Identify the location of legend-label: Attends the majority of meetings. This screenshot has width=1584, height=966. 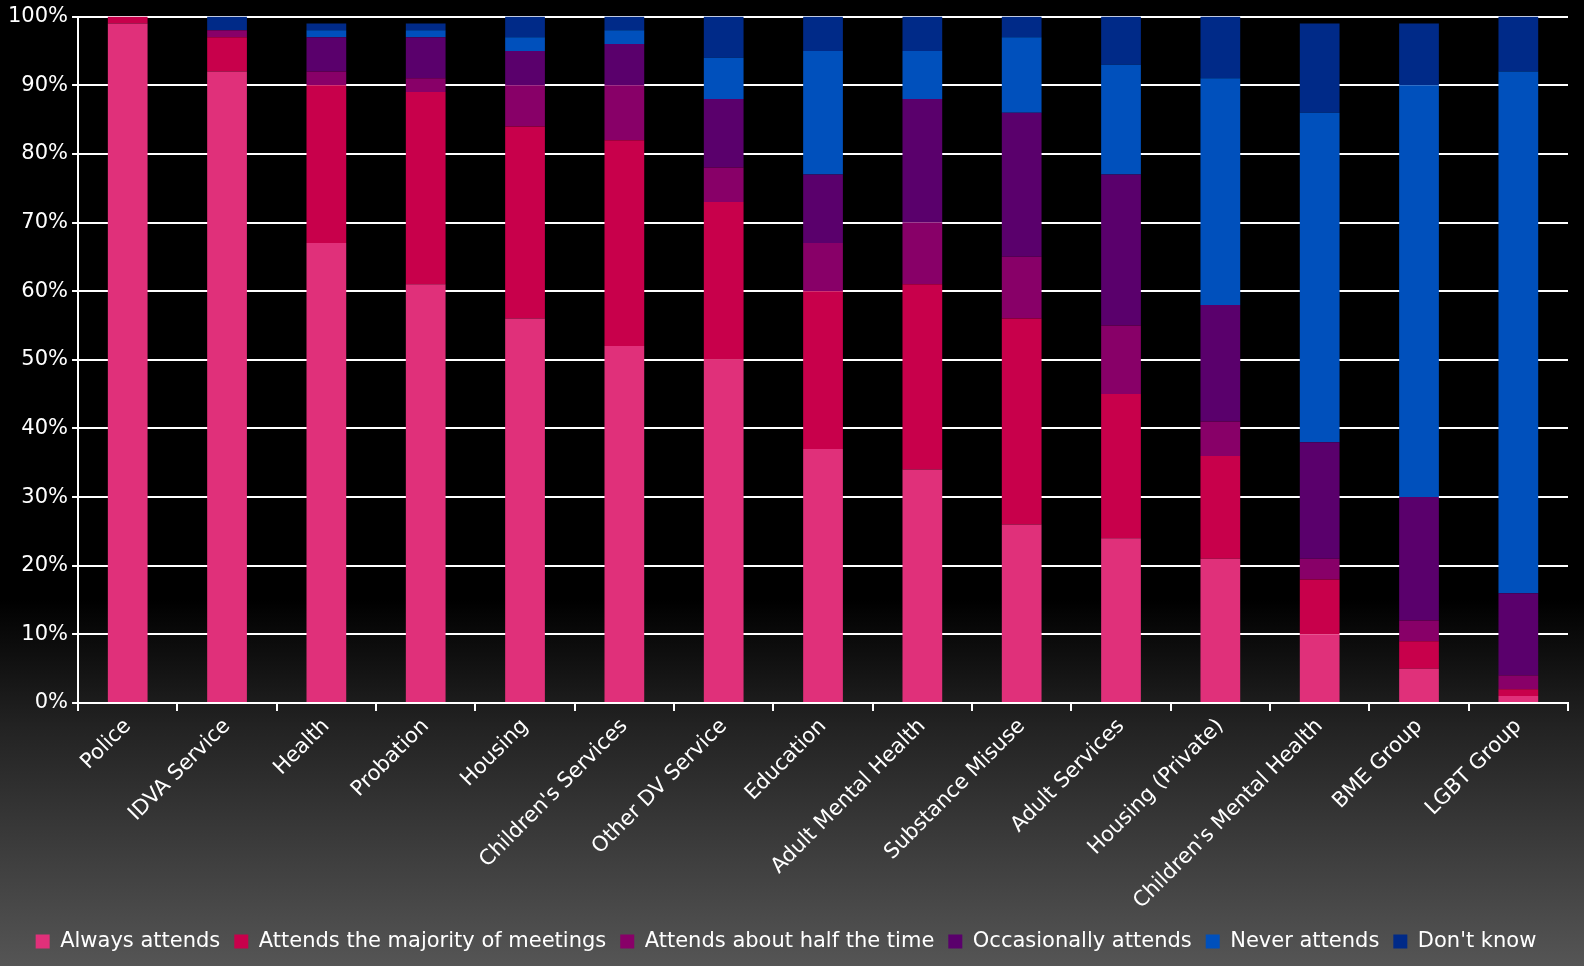
(432, 939).